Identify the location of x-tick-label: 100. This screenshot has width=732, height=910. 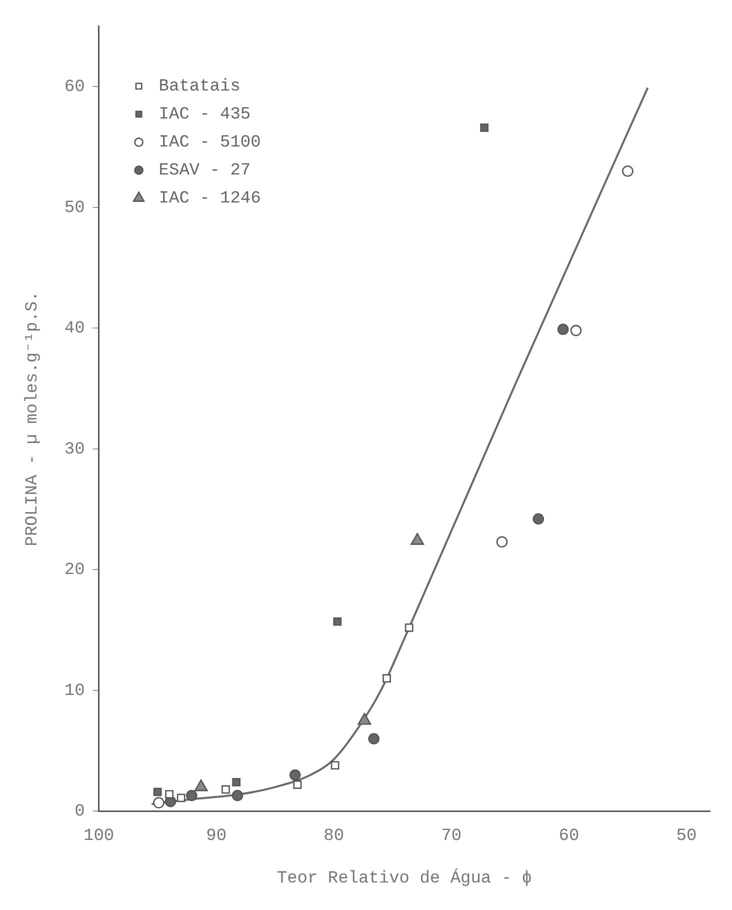
(99, 836).